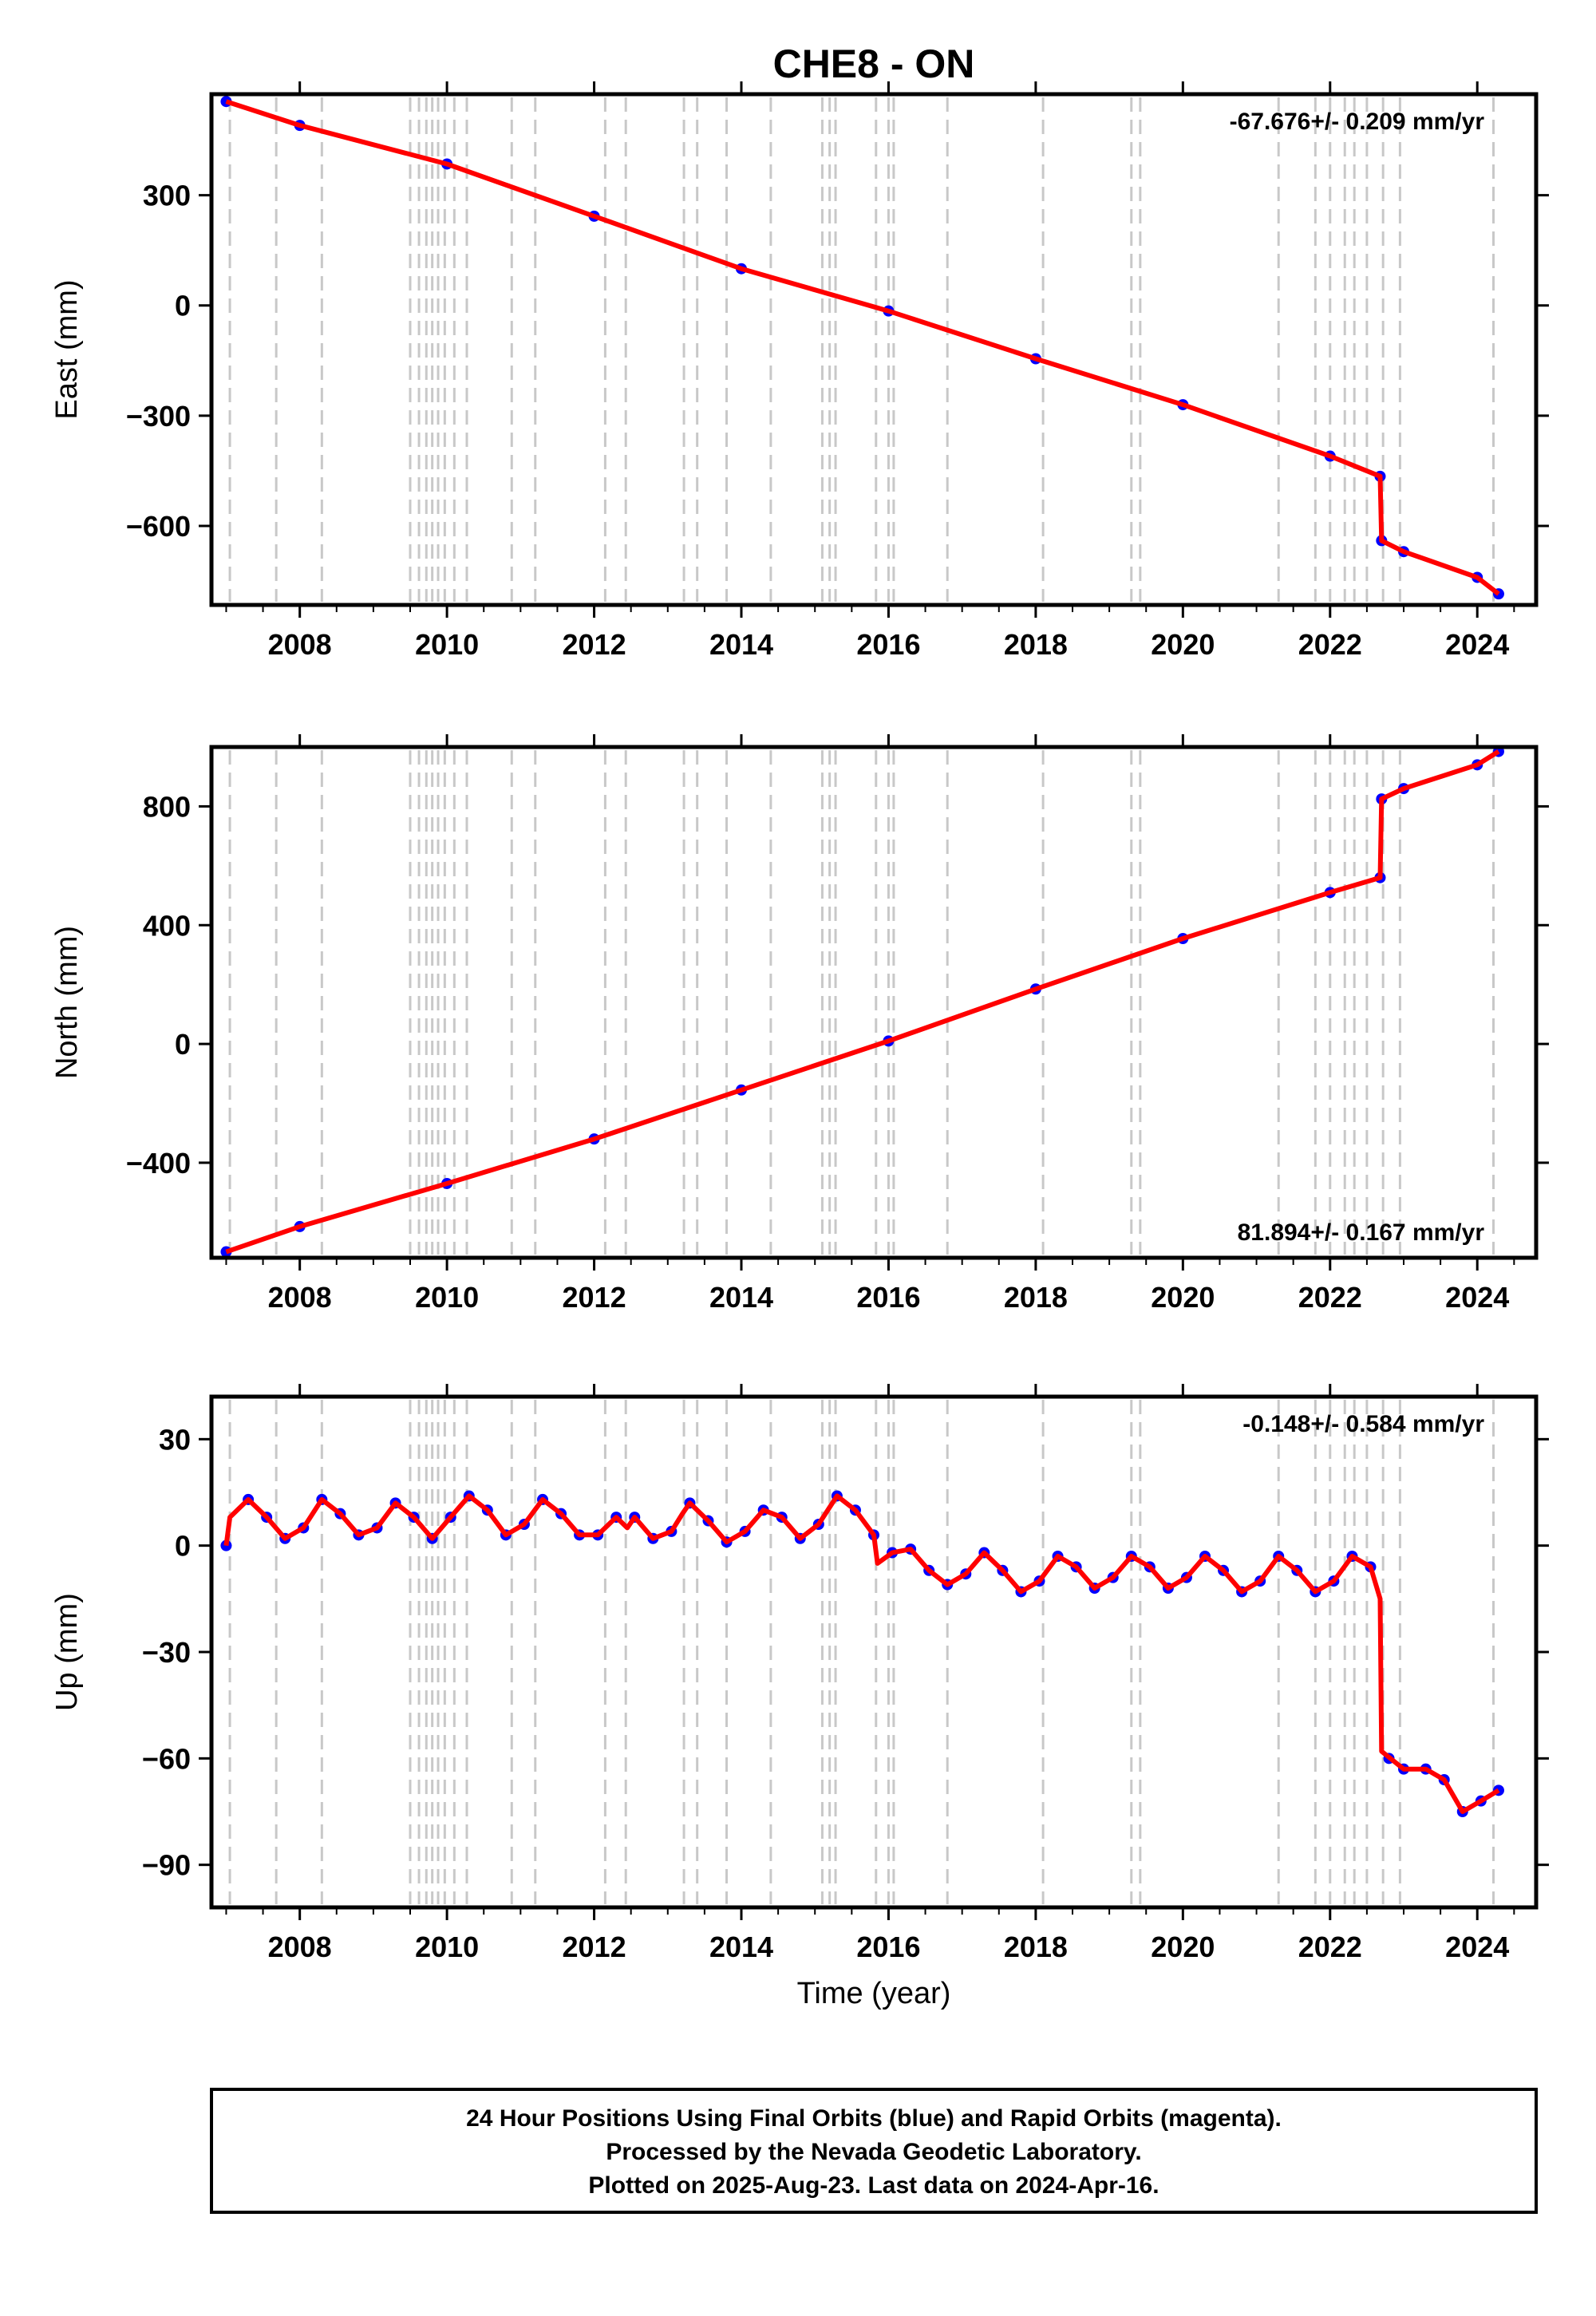 The width and height of the screenshot is (1596, 2316). What do you see at coordinates (158, 416) in the screenshot?
I see `y-tick-label: −300` at bounding box center [158, 416].